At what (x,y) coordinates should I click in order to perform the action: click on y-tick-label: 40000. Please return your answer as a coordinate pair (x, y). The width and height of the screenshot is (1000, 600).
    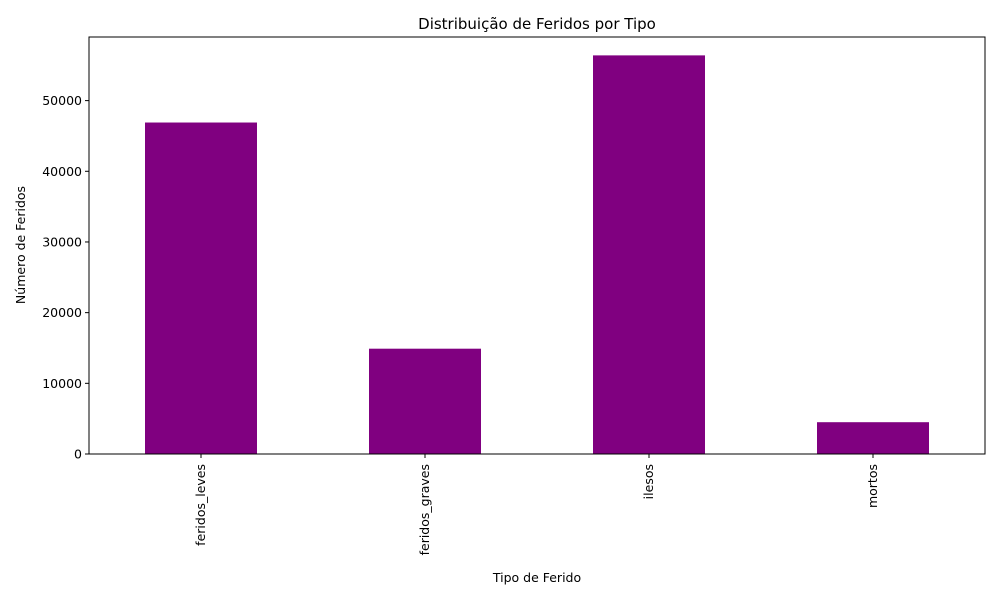
    Looking at the image, I should click on (62, 171).